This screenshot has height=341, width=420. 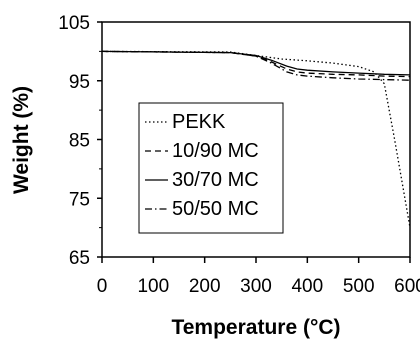 I want to click on legend: PEKK 10/90 MC 30/70 MC 50/50 MC, so click(x=211, y=168).